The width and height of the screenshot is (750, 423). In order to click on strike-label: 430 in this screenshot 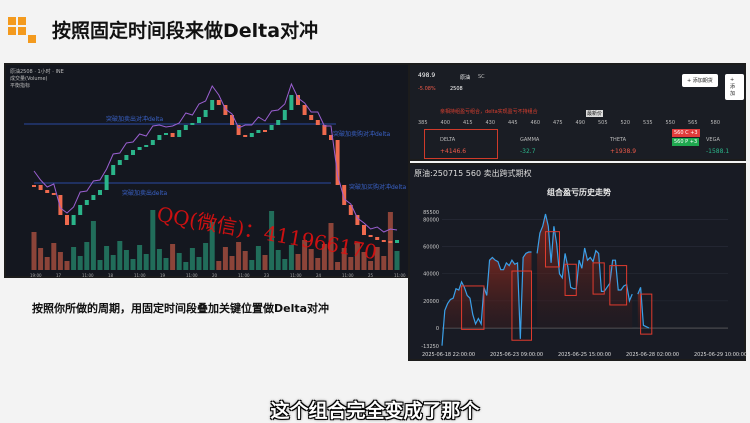, I will do `click(490, 123)`.